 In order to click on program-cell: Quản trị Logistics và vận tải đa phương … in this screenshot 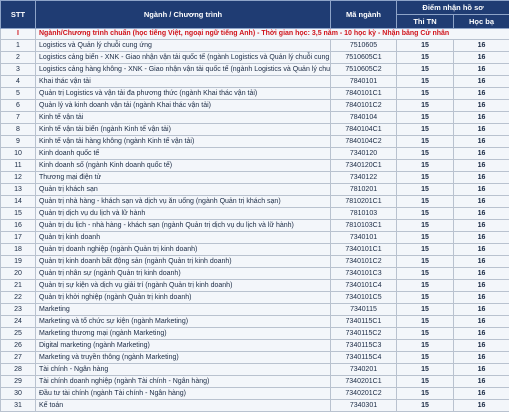, I will do `click(183, 93)`.